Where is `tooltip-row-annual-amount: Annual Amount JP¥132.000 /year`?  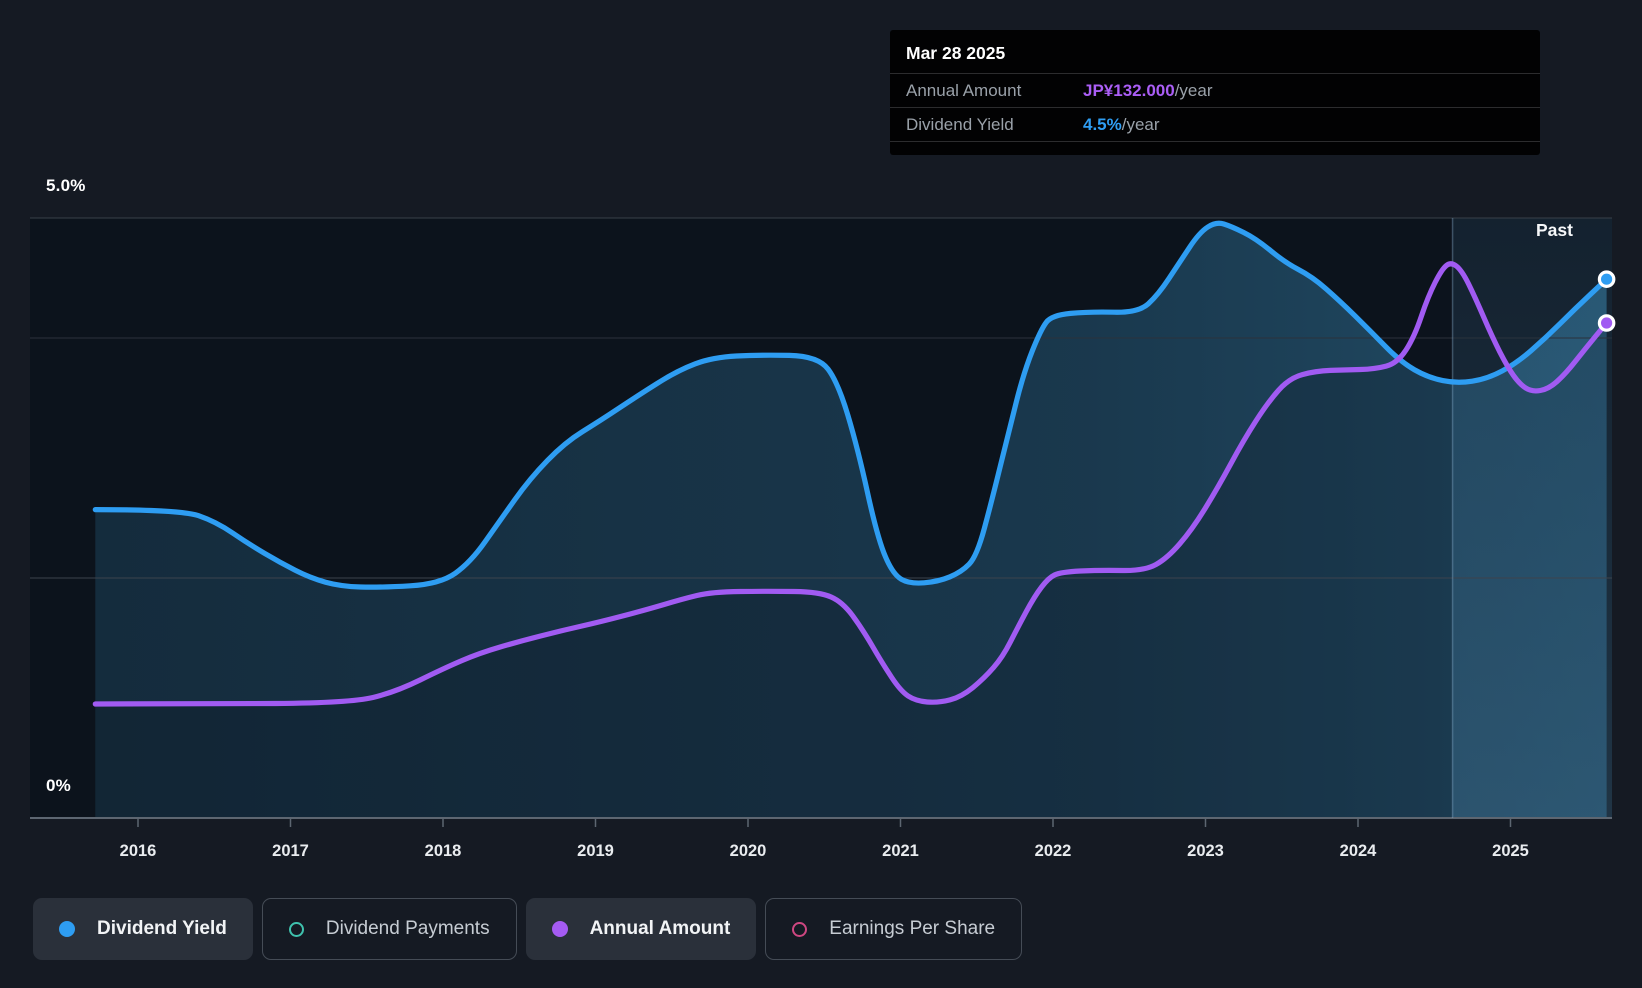
tooltip-row-annual-amount: Annual Amount JP¥132.000 /year is located at coordinates (1215, 91).